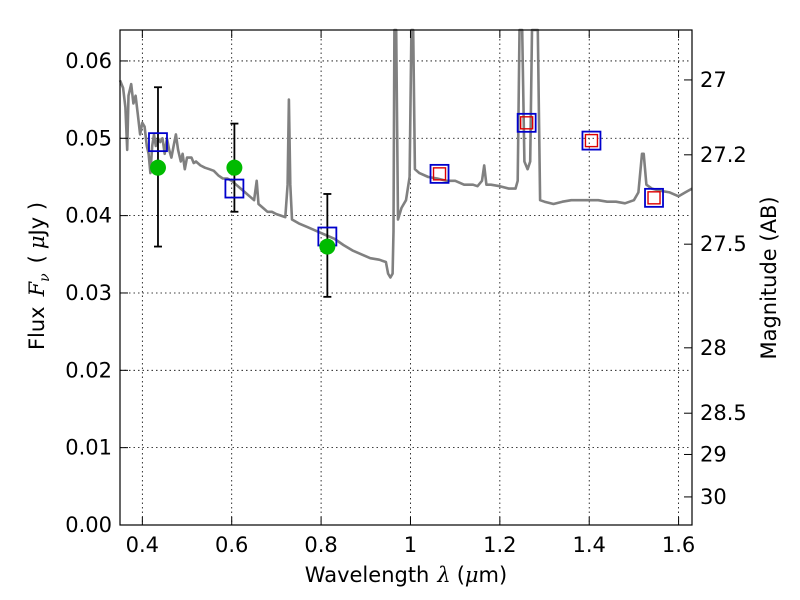 Image resolution: width=800 pixels, height=600 pixels. I want to click on x-axis-title-symbol: λ, so click(443, 575).